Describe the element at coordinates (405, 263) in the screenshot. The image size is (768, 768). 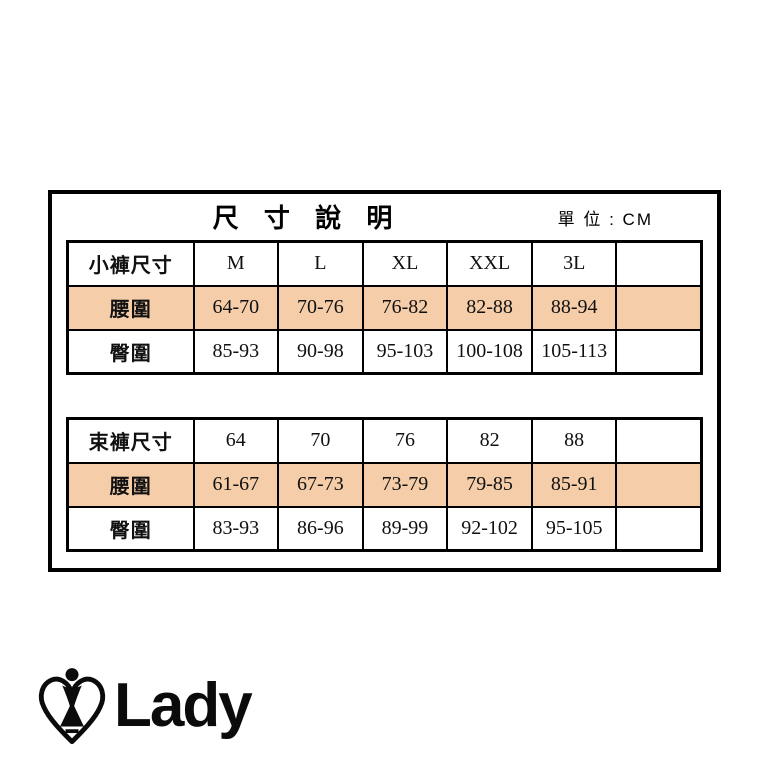
I see `header-cell: XL` at that location.